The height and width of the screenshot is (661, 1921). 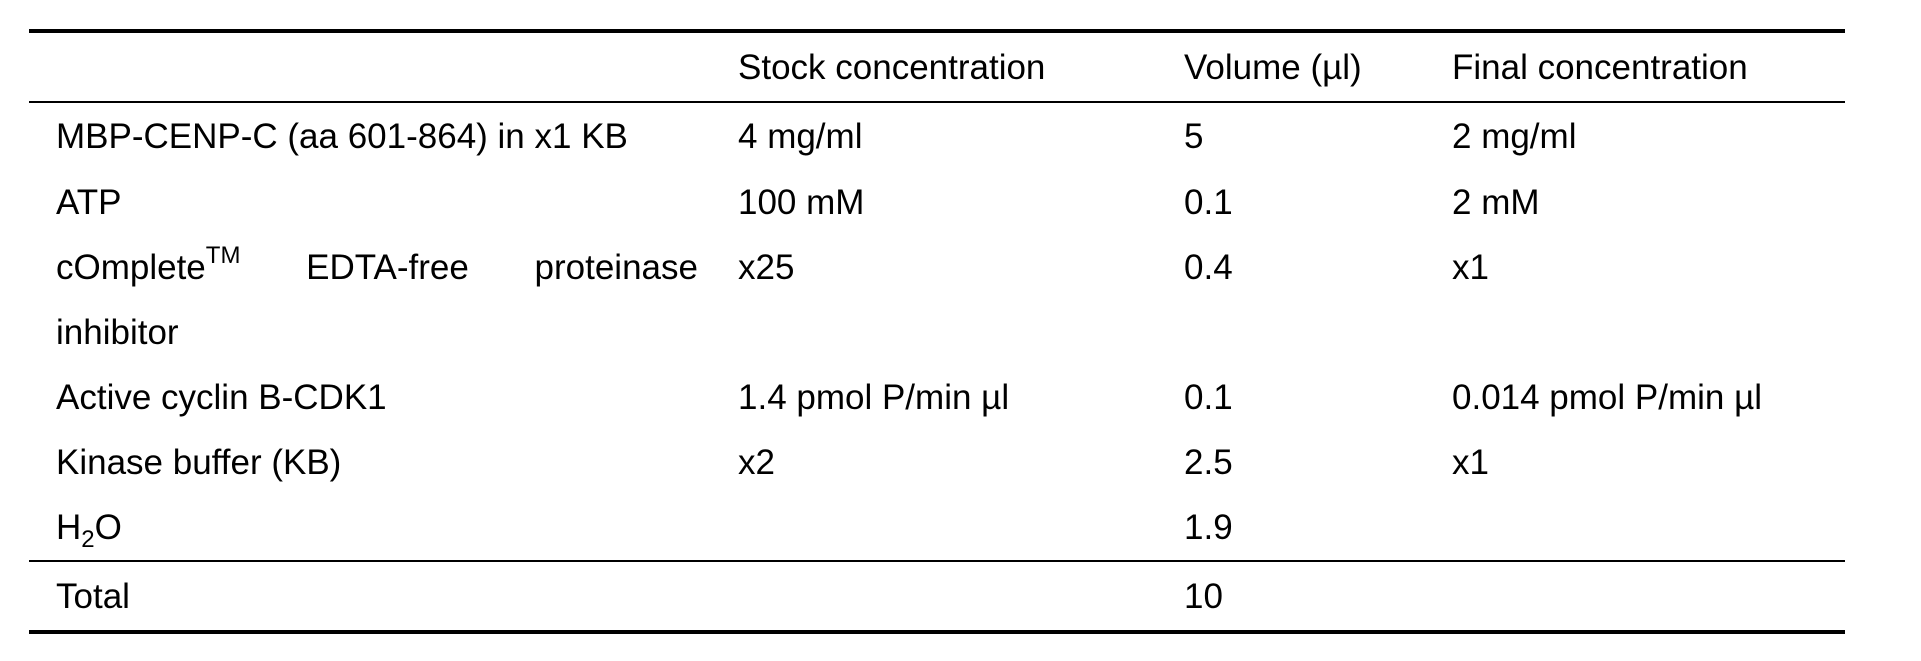 I want to click on subscript-two: 2, so click(x=88, y=539).